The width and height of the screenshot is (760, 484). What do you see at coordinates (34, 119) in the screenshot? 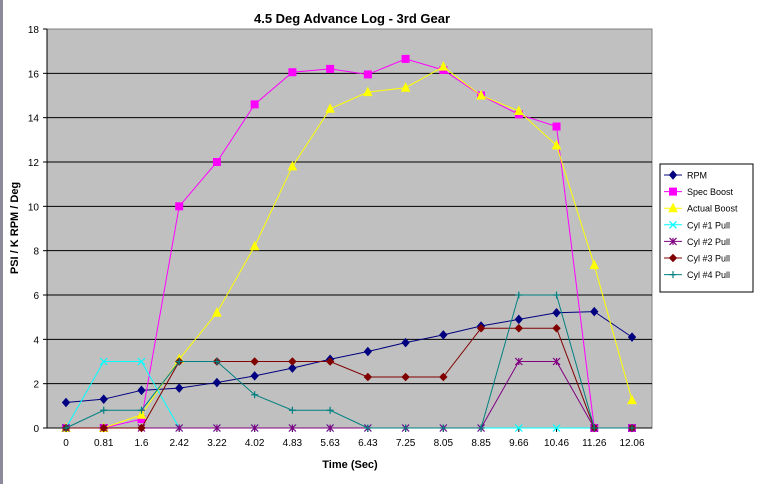
I see `y-tick-label: 14` at bounding box center [34, 119].